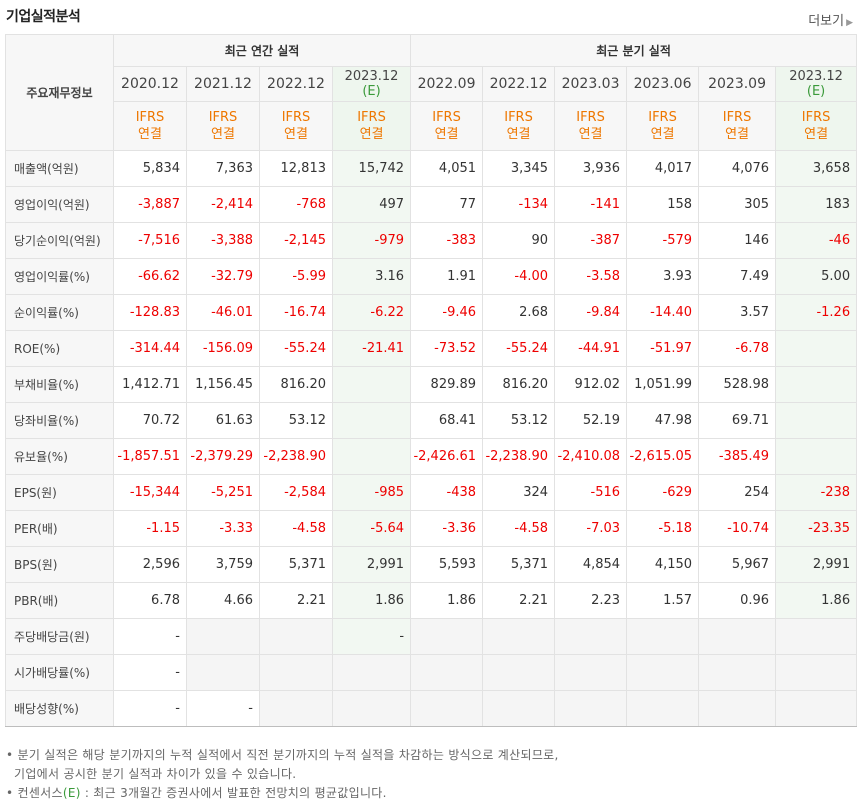 The width and height of the screenshot is (861, 807). What do you see at coordinates (447, 456) in the screenshot?
I see `table-cell: -2,426.61` at bounding box center [447, 456].